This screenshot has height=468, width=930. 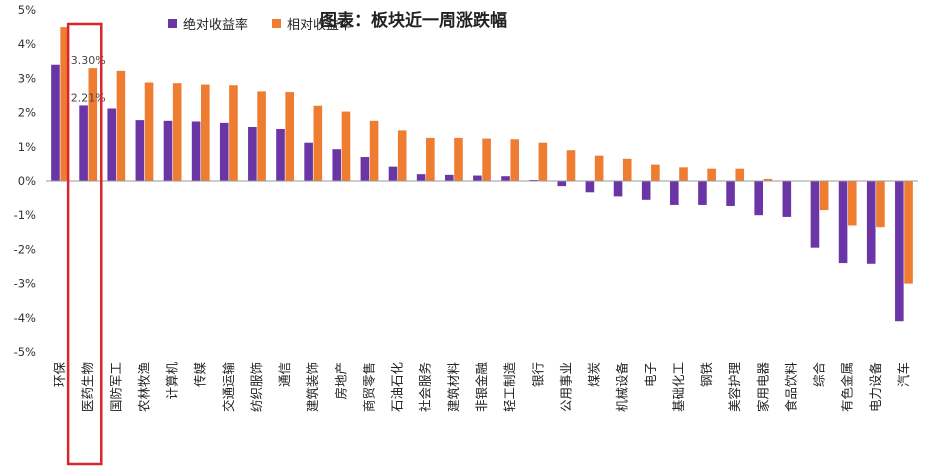 I want to click on category-label: 汽车, so click(x=903, y=374).